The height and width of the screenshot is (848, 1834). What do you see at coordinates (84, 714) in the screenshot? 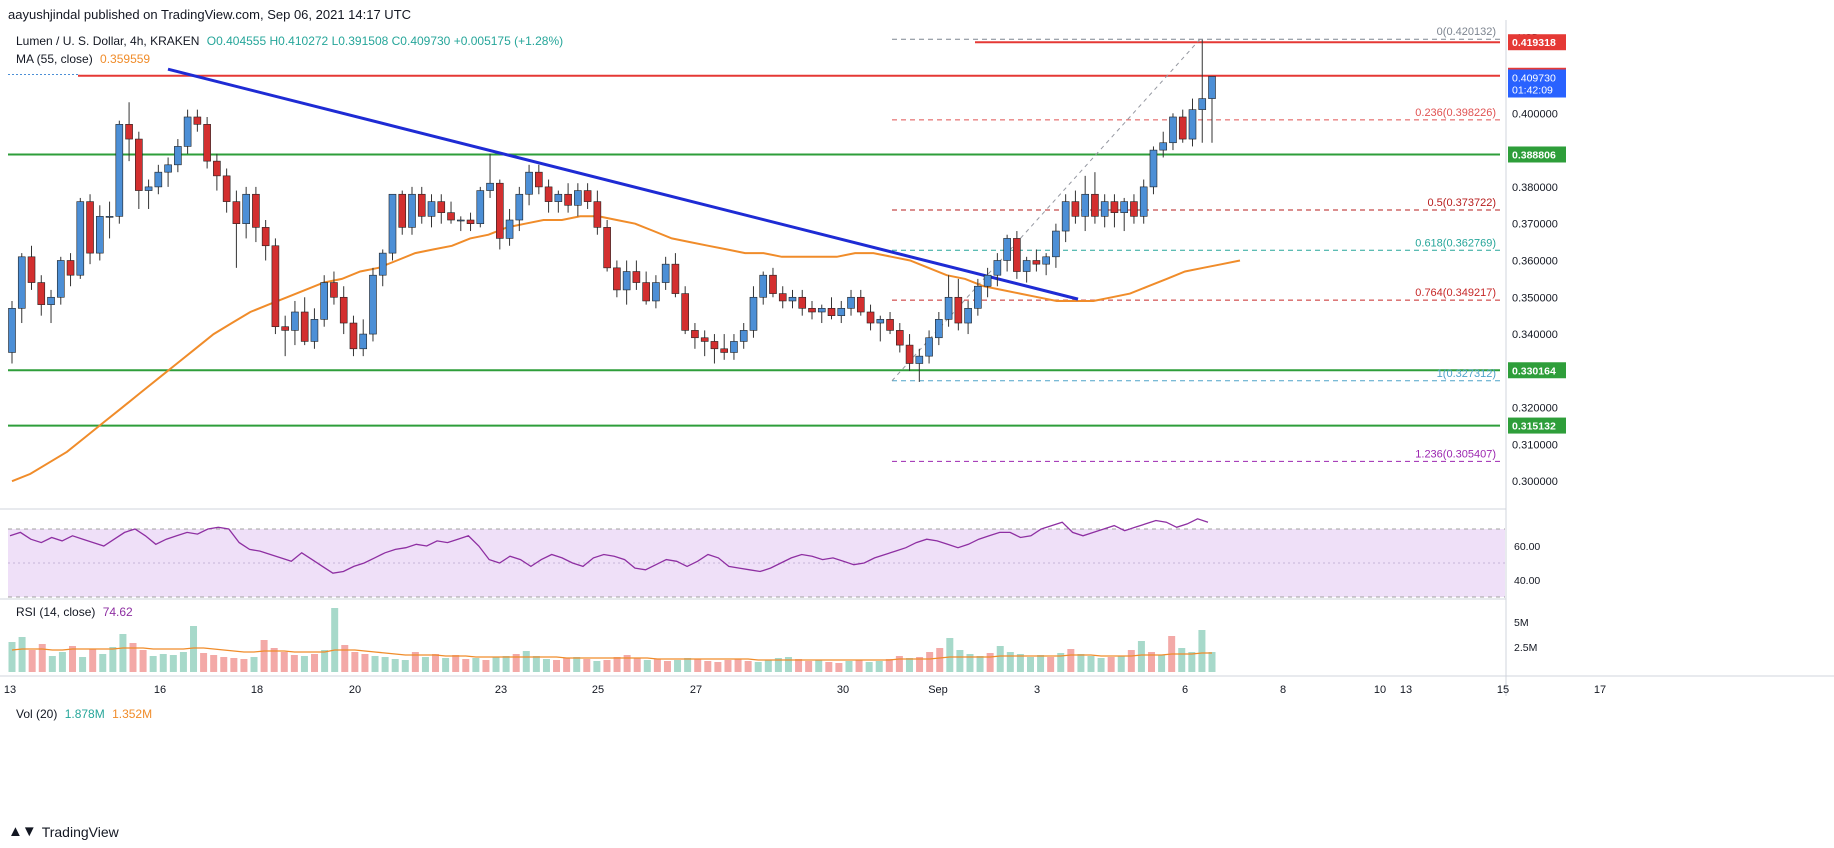
I see `volume-legend: Vol (20) 1.878M 1.352M` at bounding box center [84, 714].